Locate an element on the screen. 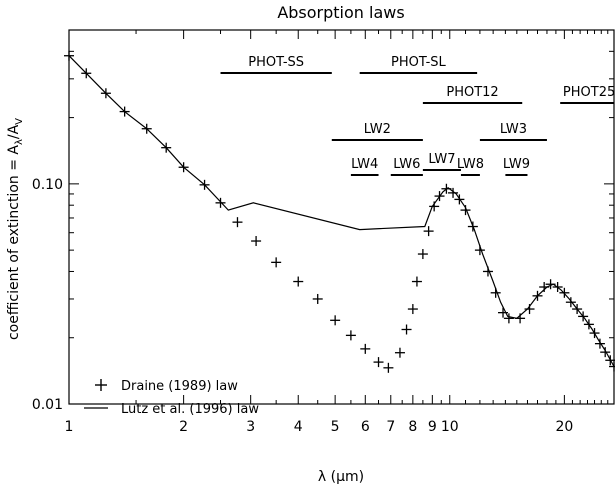 Image resolution: width=615 pixels, height=487 pixels. band-label: LW9 is located at coordinates (516, 164).